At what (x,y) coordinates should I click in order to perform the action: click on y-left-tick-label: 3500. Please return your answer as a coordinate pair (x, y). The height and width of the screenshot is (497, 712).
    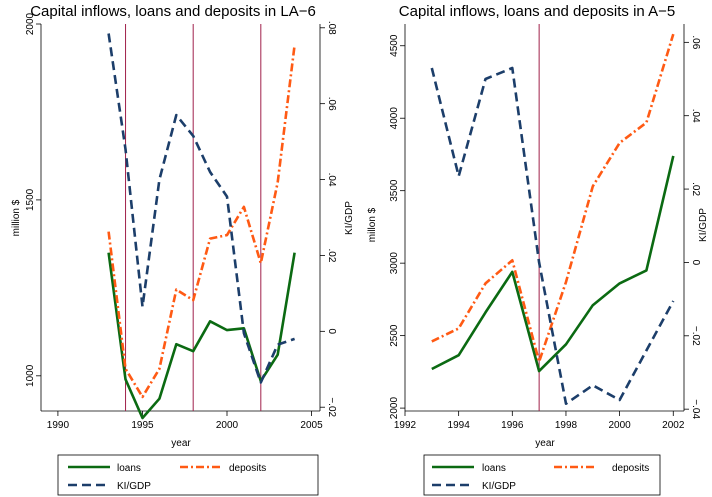
    Looking at the image, I should click on (394, 190).